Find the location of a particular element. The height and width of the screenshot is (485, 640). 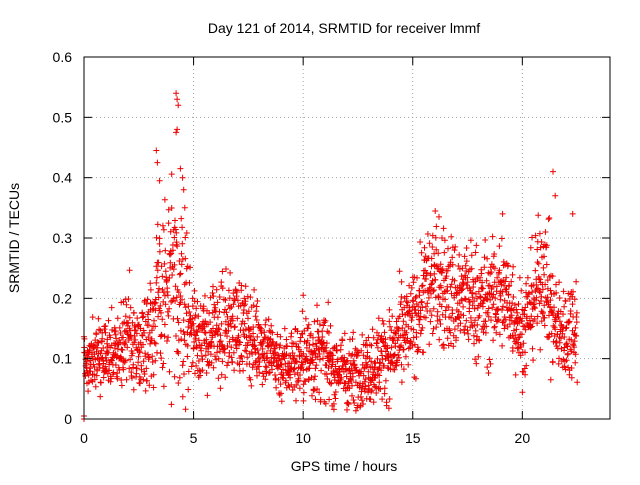

x-tick-label: 5 is located at coordinates (194, 438).